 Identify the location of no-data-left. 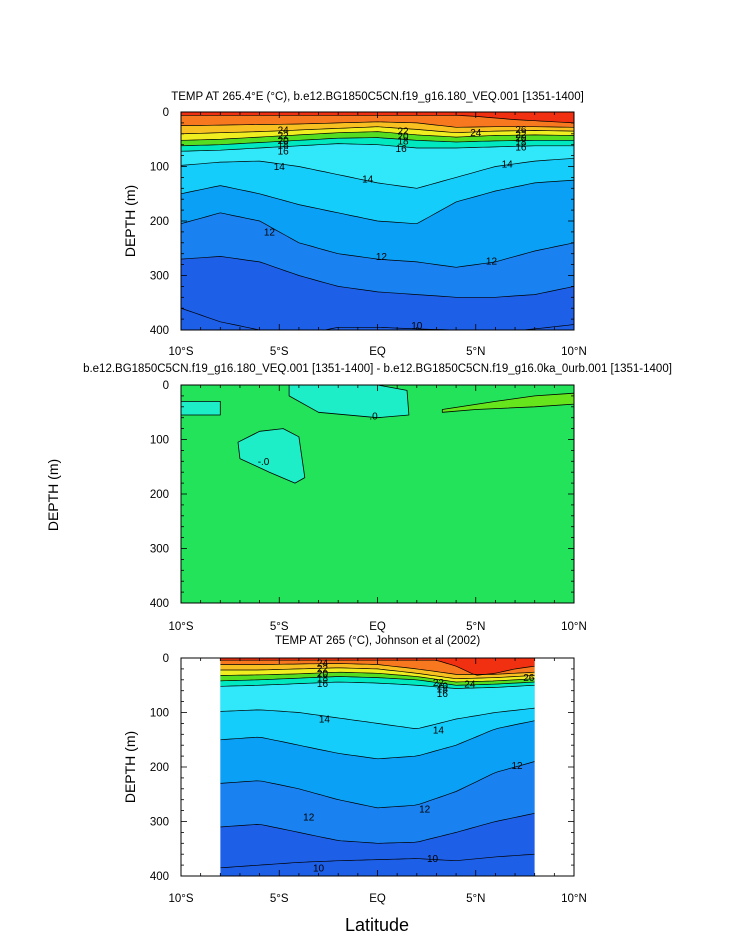
(201, 767).